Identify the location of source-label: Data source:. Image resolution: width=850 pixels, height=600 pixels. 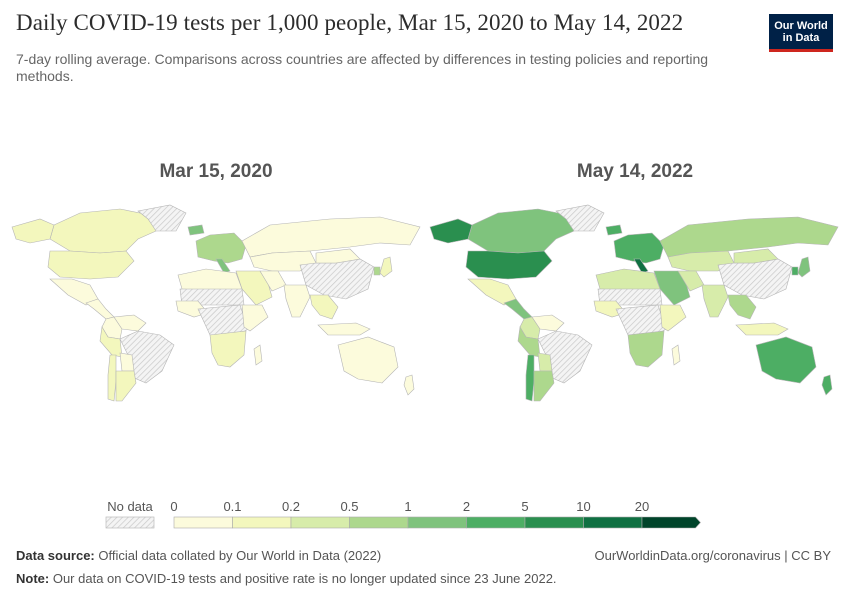
(55, 555).